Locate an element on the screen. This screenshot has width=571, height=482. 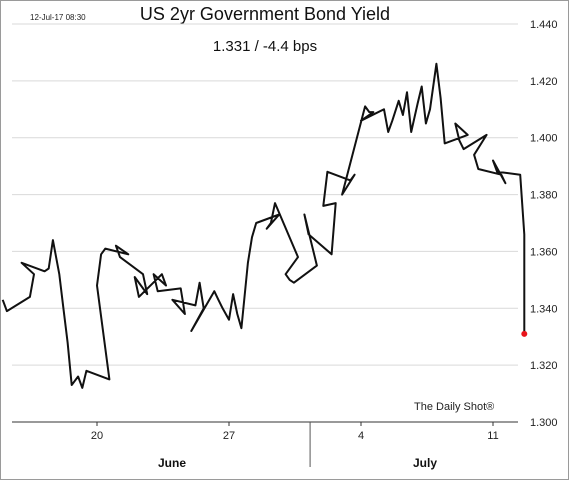
x-tick-label: 20 is located at coordinates (97, 436).